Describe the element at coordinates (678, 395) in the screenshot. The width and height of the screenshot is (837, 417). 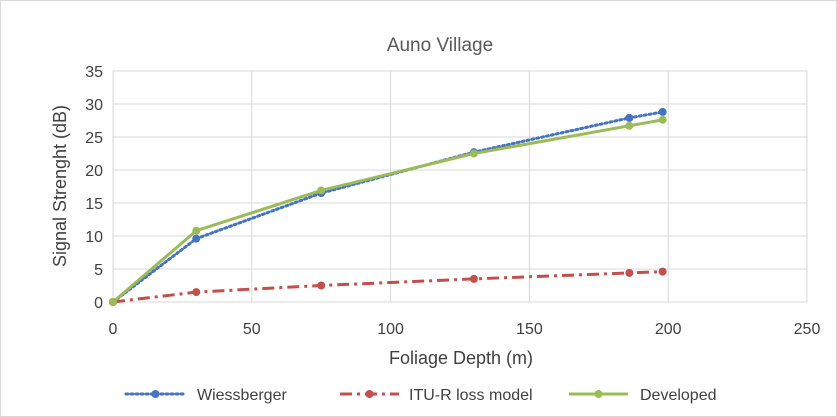
I see `legend-label-2: Developed` at that location.